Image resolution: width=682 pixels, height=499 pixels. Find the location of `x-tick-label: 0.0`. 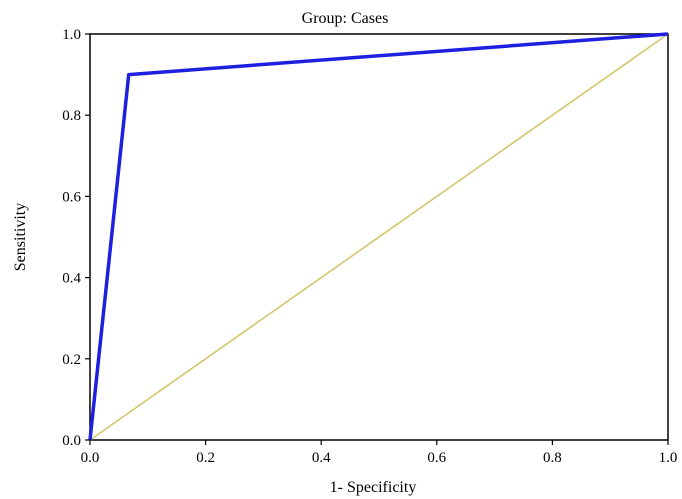

x-tick-label: 0.0 is located at coordinates (90, 458).